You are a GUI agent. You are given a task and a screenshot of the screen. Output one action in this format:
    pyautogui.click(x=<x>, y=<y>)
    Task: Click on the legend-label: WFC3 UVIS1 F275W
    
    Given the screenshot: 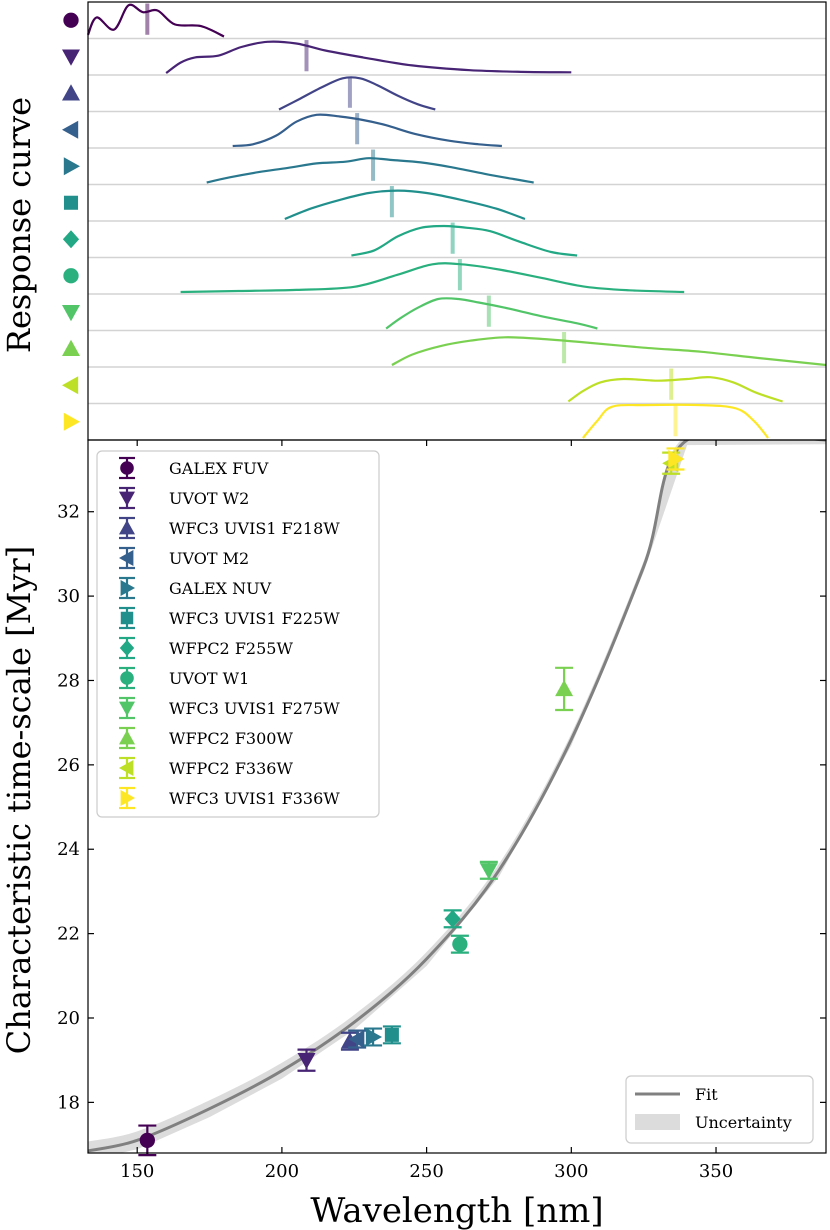 What is the action you would take?
    pyautogui.click(x=254, y=708)
    